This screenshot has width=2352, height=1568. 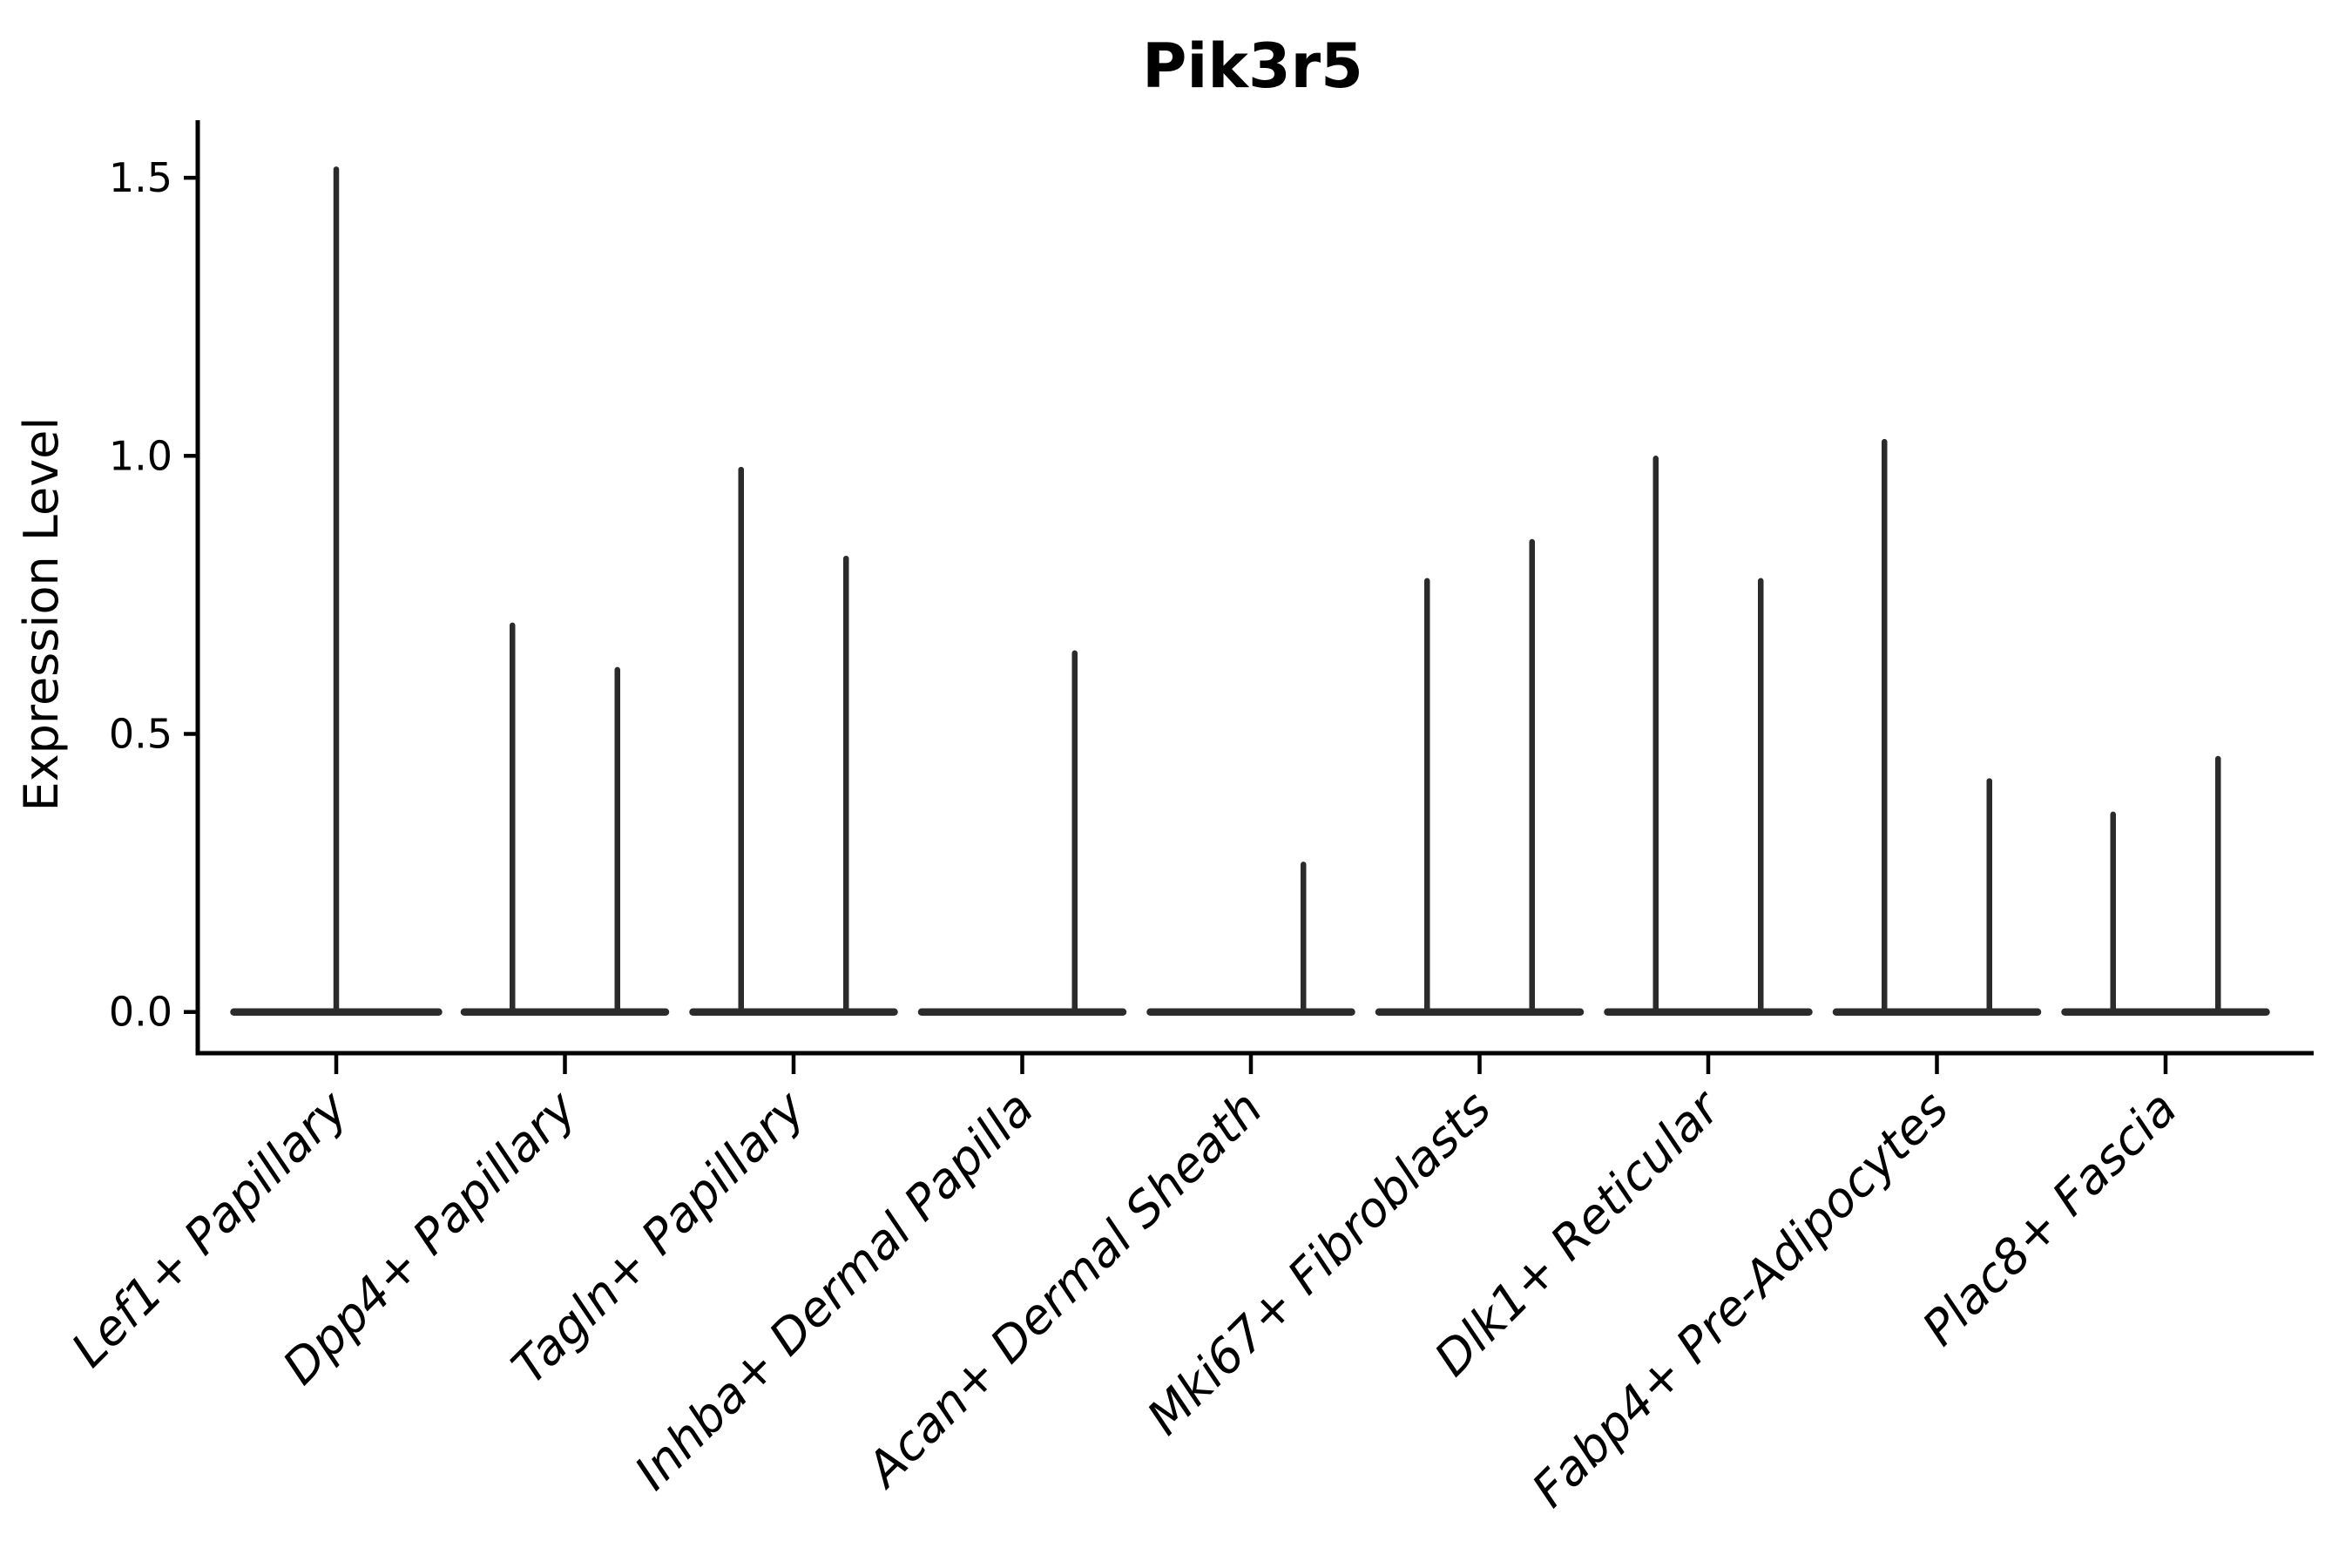 I want to click on y-tick-label: 0.0, so click(x=140, y=1013).